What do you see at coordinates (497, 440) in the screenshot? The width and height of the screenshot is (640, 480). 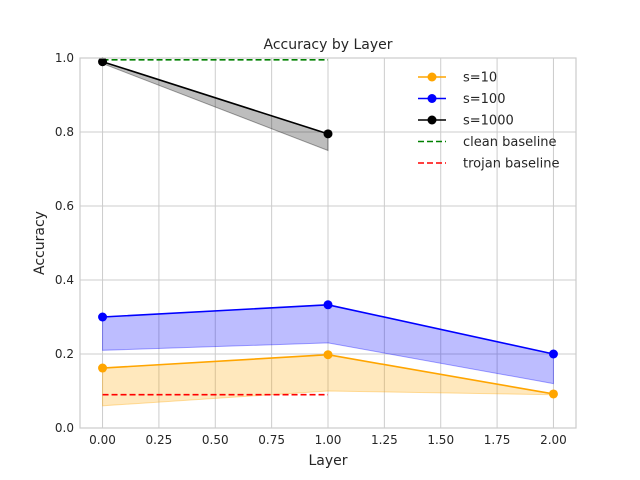 I see `x-tick-label: 1.75` at bounding box center [497, 440].